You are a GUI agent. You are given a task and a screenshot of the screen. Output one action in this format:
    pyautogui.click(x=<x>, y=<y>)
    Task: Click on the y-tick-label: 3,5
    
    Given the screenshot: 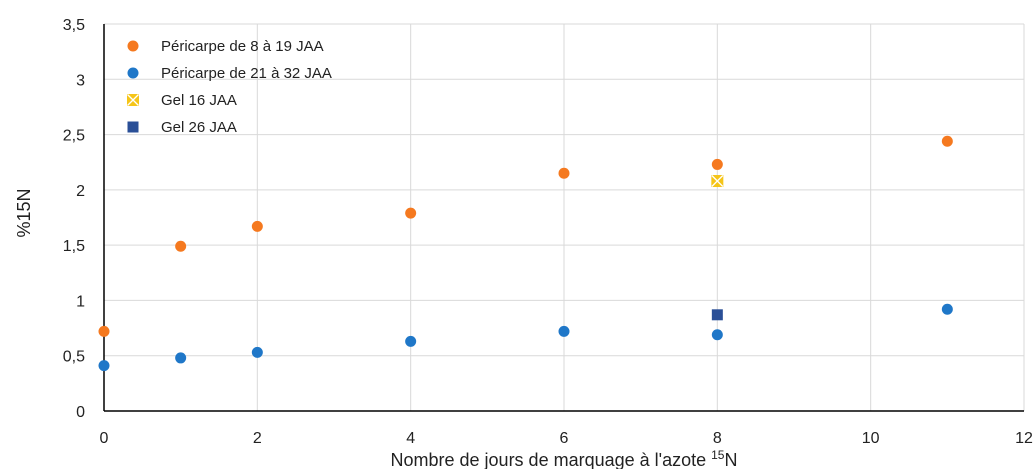 What is the action you would take?
    pyautogui.click(x=74, y=25)
    